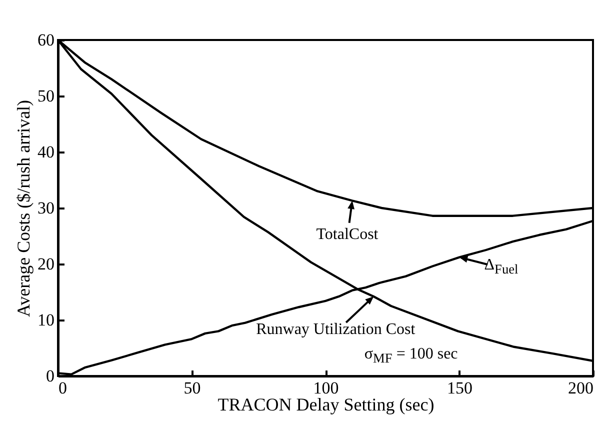 The width and height of the screenshot is (605, 422). Describe the element at coordinates (46, 264) in the screenshot. I see `y-tick-label: 20` at that location.